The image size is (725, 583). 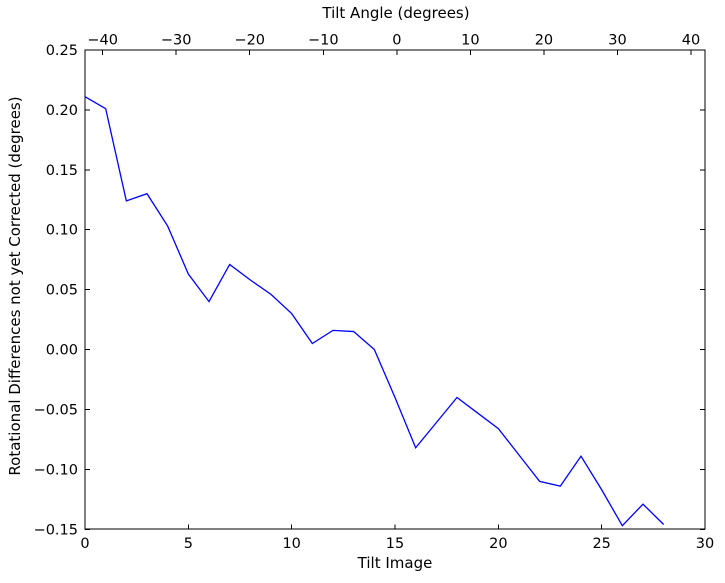 I want to click on top-tick-label: −30, so click(x=176, y=41).